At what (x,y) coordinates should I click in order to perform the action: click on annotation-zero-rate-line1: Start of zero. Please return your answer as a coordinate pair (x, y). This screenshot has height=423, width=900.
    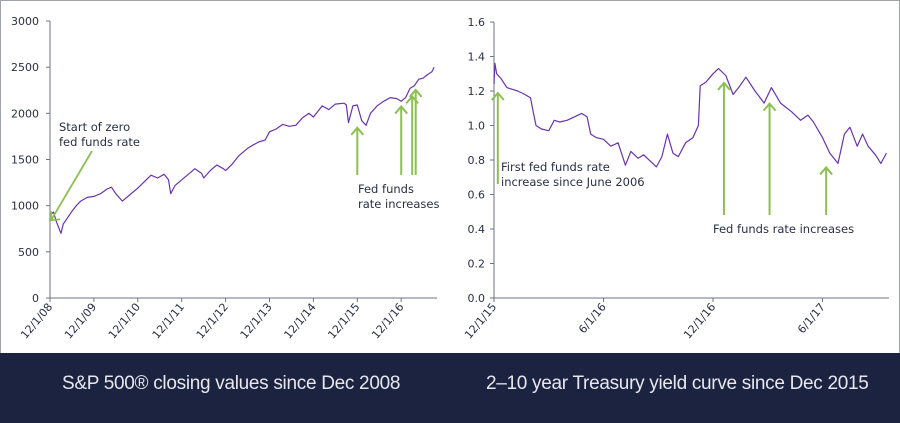
    Looking at the image, I should click on (94, 127).